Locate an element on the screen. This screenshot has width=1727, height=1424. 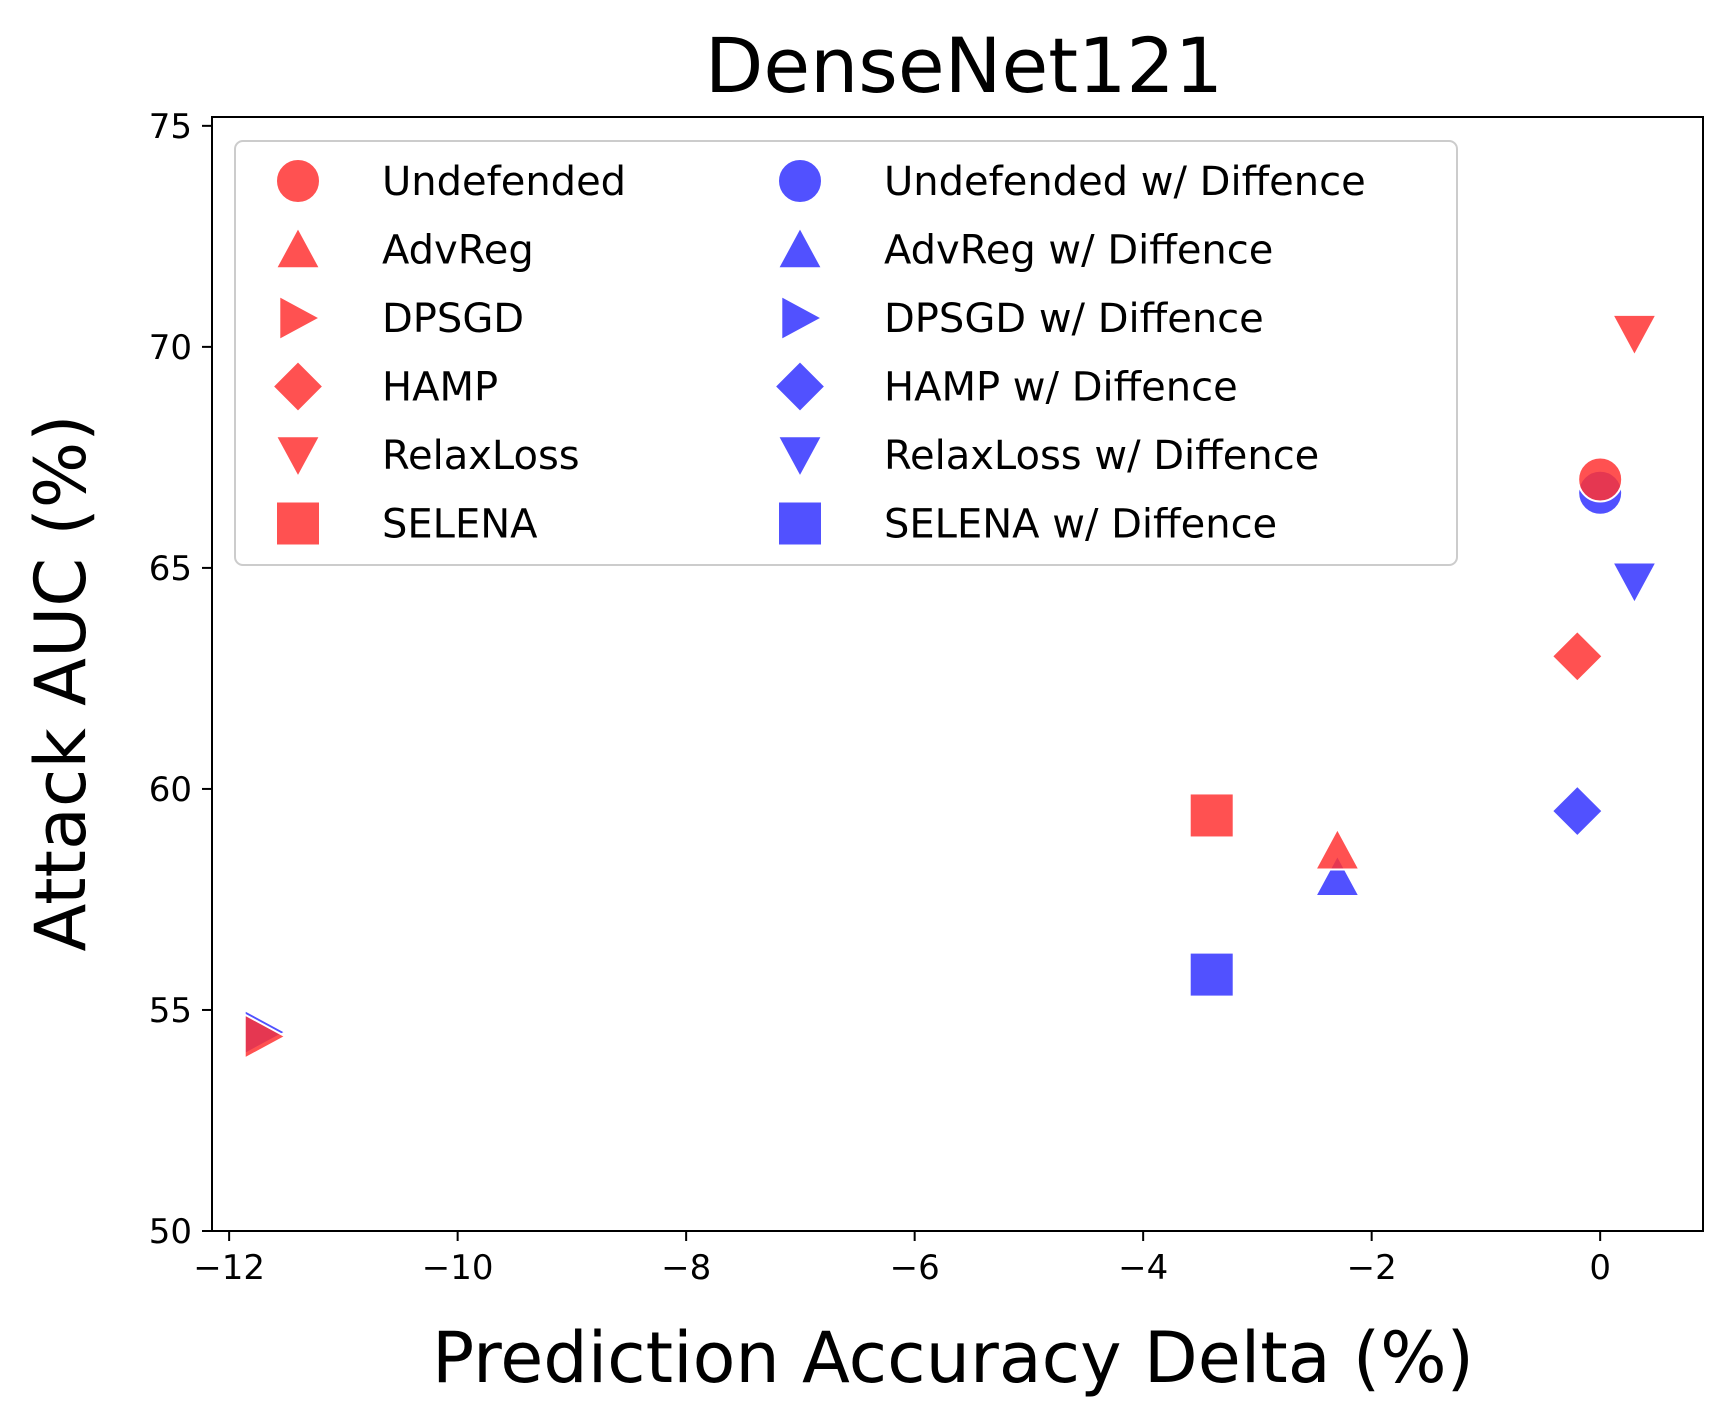
x-tick-label: −12 is located at coordinates (229, 1268).